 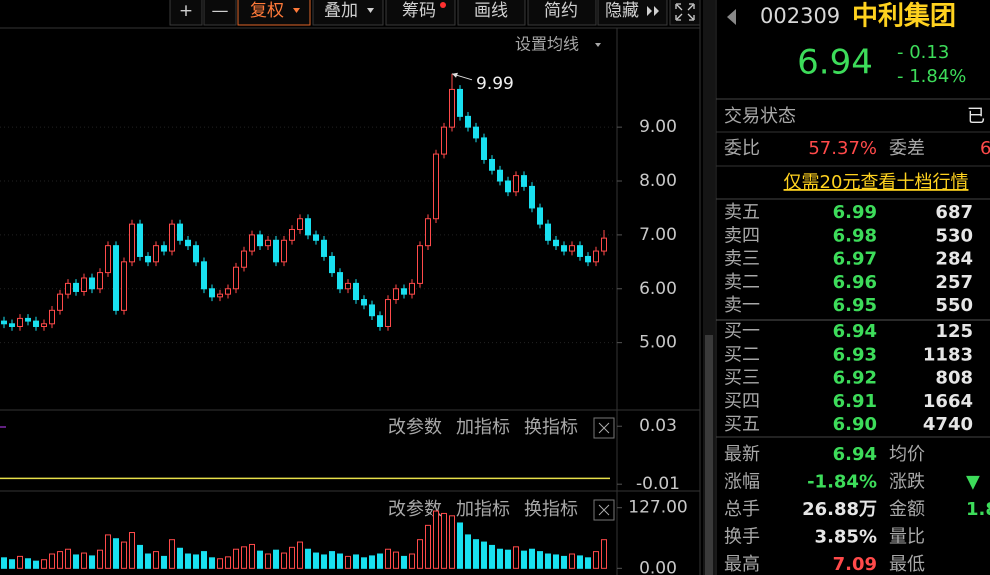 What do you see at coordinates (742, 212) in the screenshot?
I see `book-label: 卖五` at bounding box center [742, 212].